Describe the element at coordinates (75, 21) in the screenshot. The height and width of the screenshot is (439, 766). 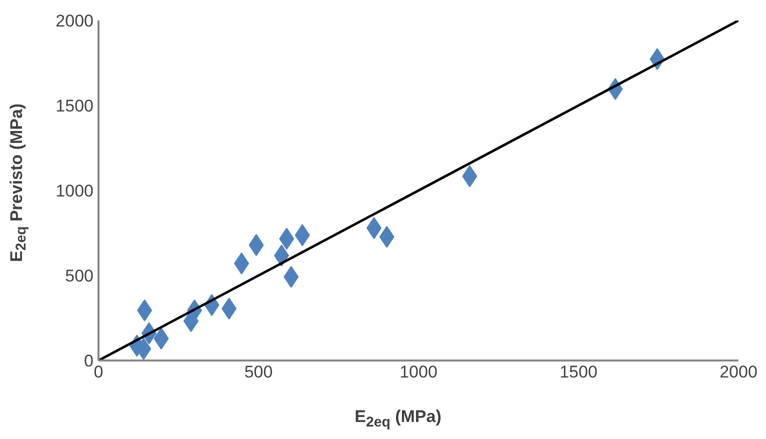
I see `y-tick-label: 2000` at that location.